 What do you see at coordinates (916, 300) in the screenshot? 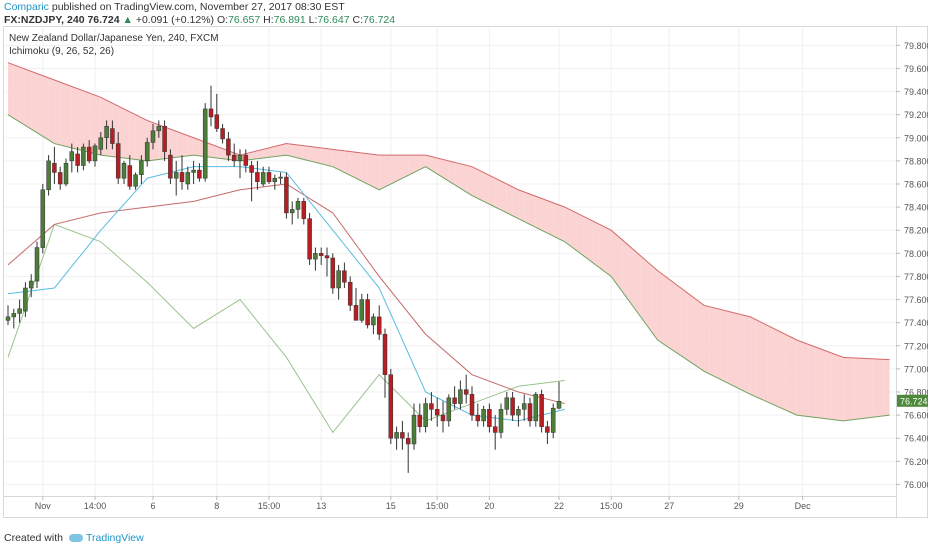
I see `price-tick-label: 77.600` at bounding box center [916, 300].